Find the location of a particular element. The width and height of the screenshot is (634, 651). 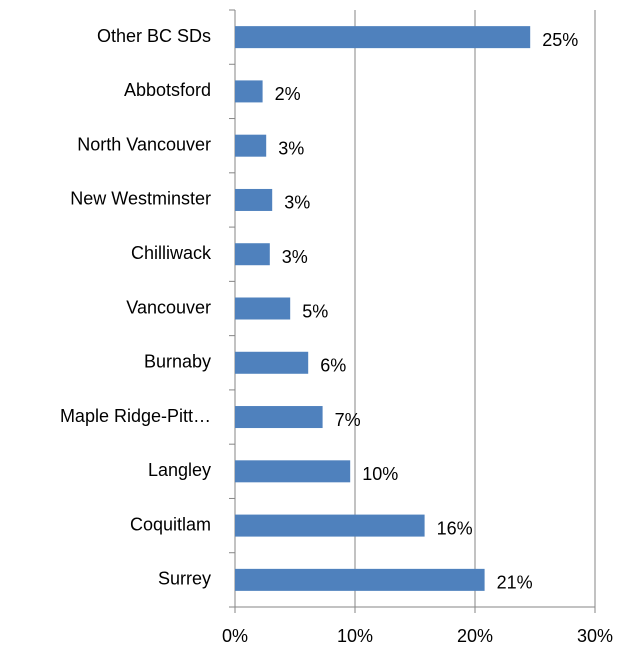

data-label: 16% is located at coordinates (455, 528).